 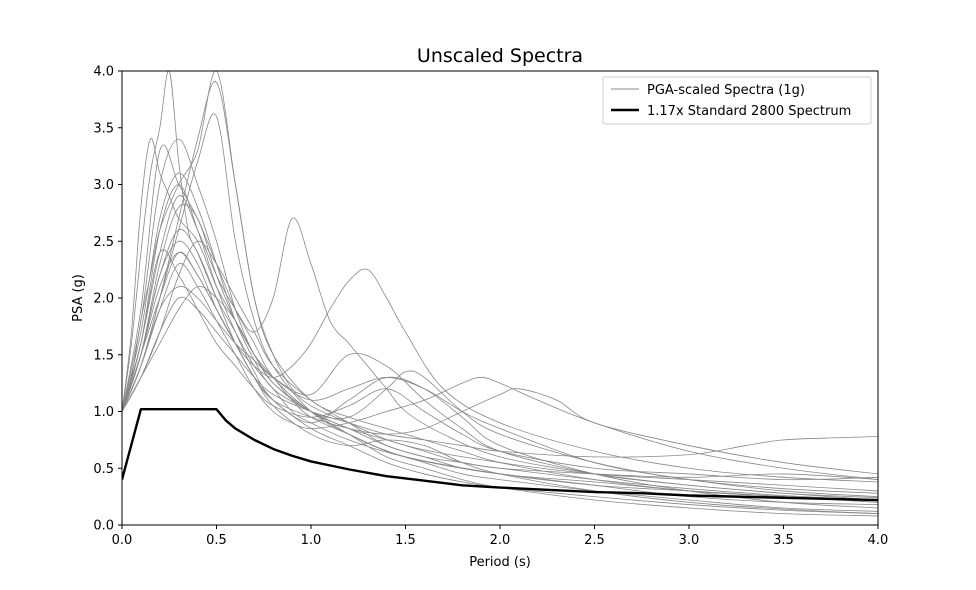 What do you see at coordinates (103, 355) in the screenshot?
I see `y-tick-label: 1.5` at bounding box center [103, 355].